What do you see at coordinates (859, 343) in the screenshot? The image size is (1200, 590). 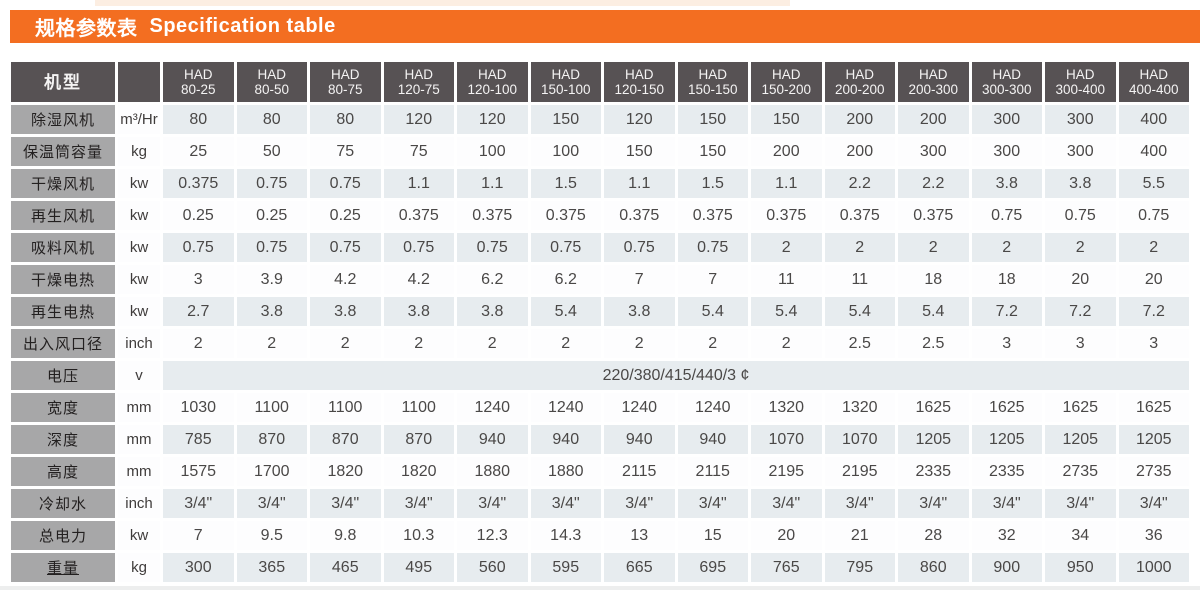 I see `spec-value-cell: 2.5` at bounding box center [859, 343].